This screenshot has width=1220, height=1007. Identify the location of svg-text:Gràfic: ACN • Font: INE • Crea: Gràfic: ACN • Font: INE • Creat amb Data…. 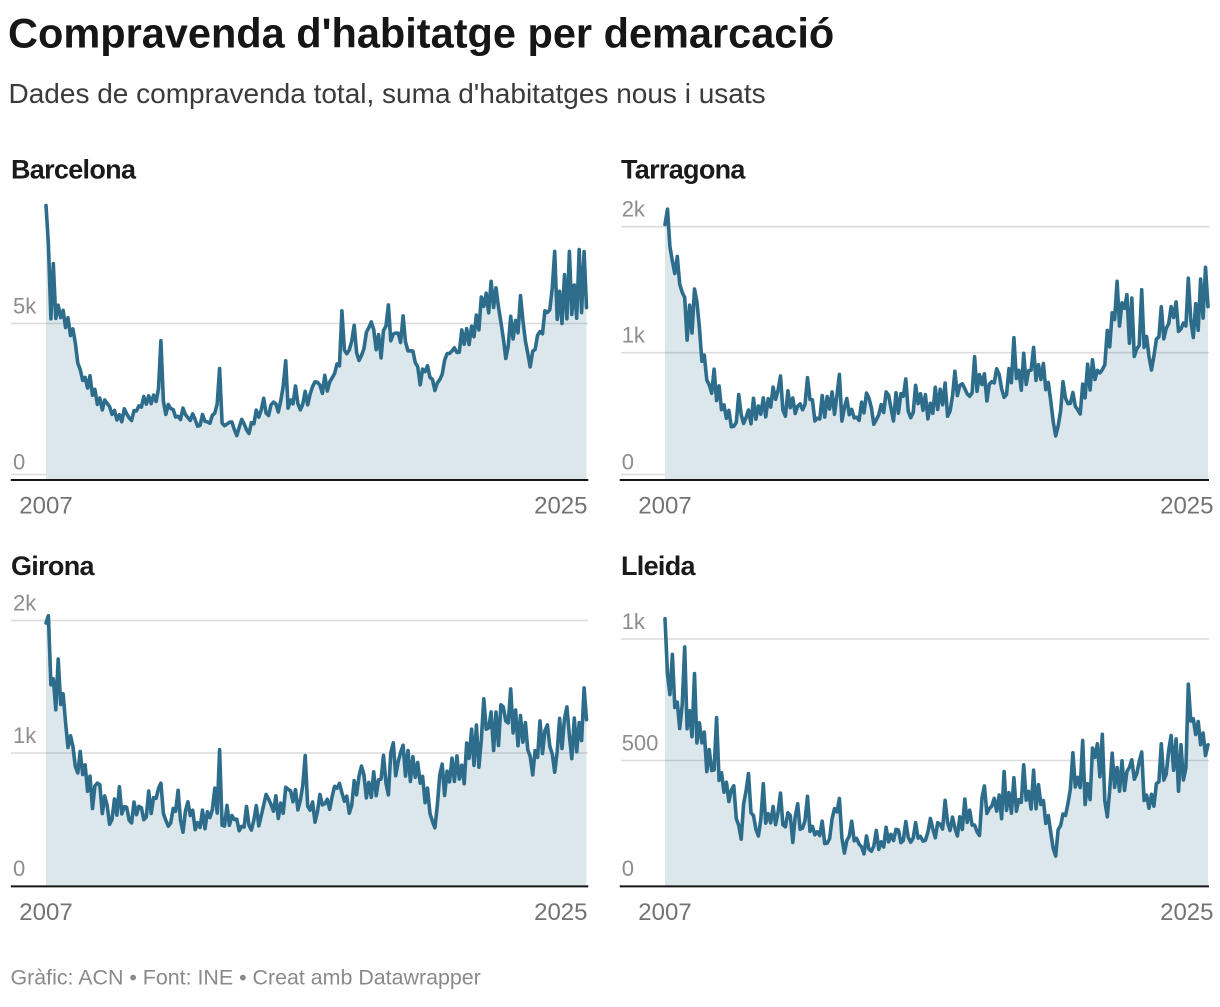
(246, 978).